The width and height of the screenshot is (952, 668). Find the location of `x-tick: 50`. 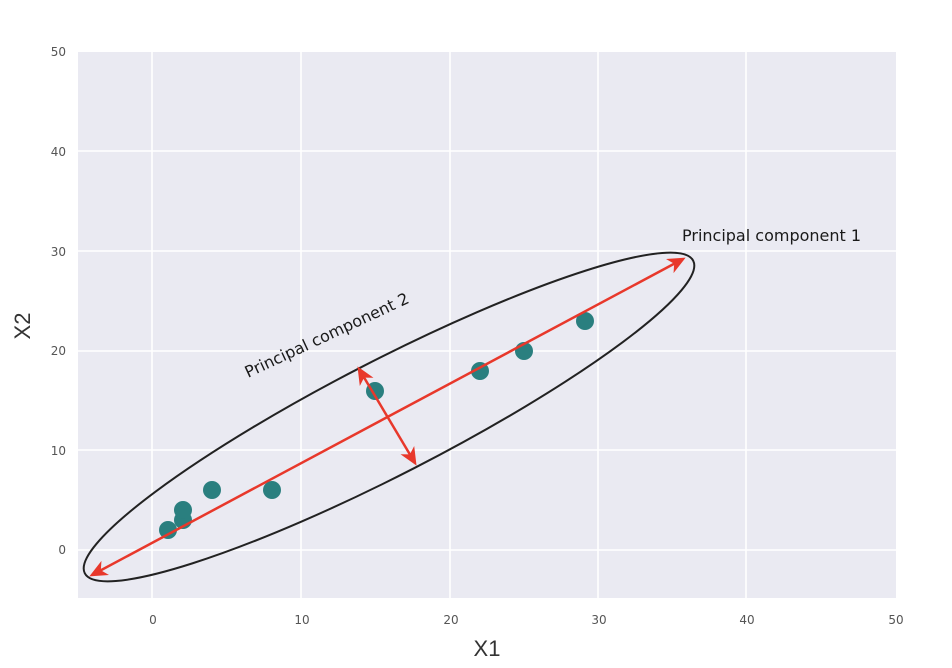

x-tick: 50 is located at coordinates (895, 620).